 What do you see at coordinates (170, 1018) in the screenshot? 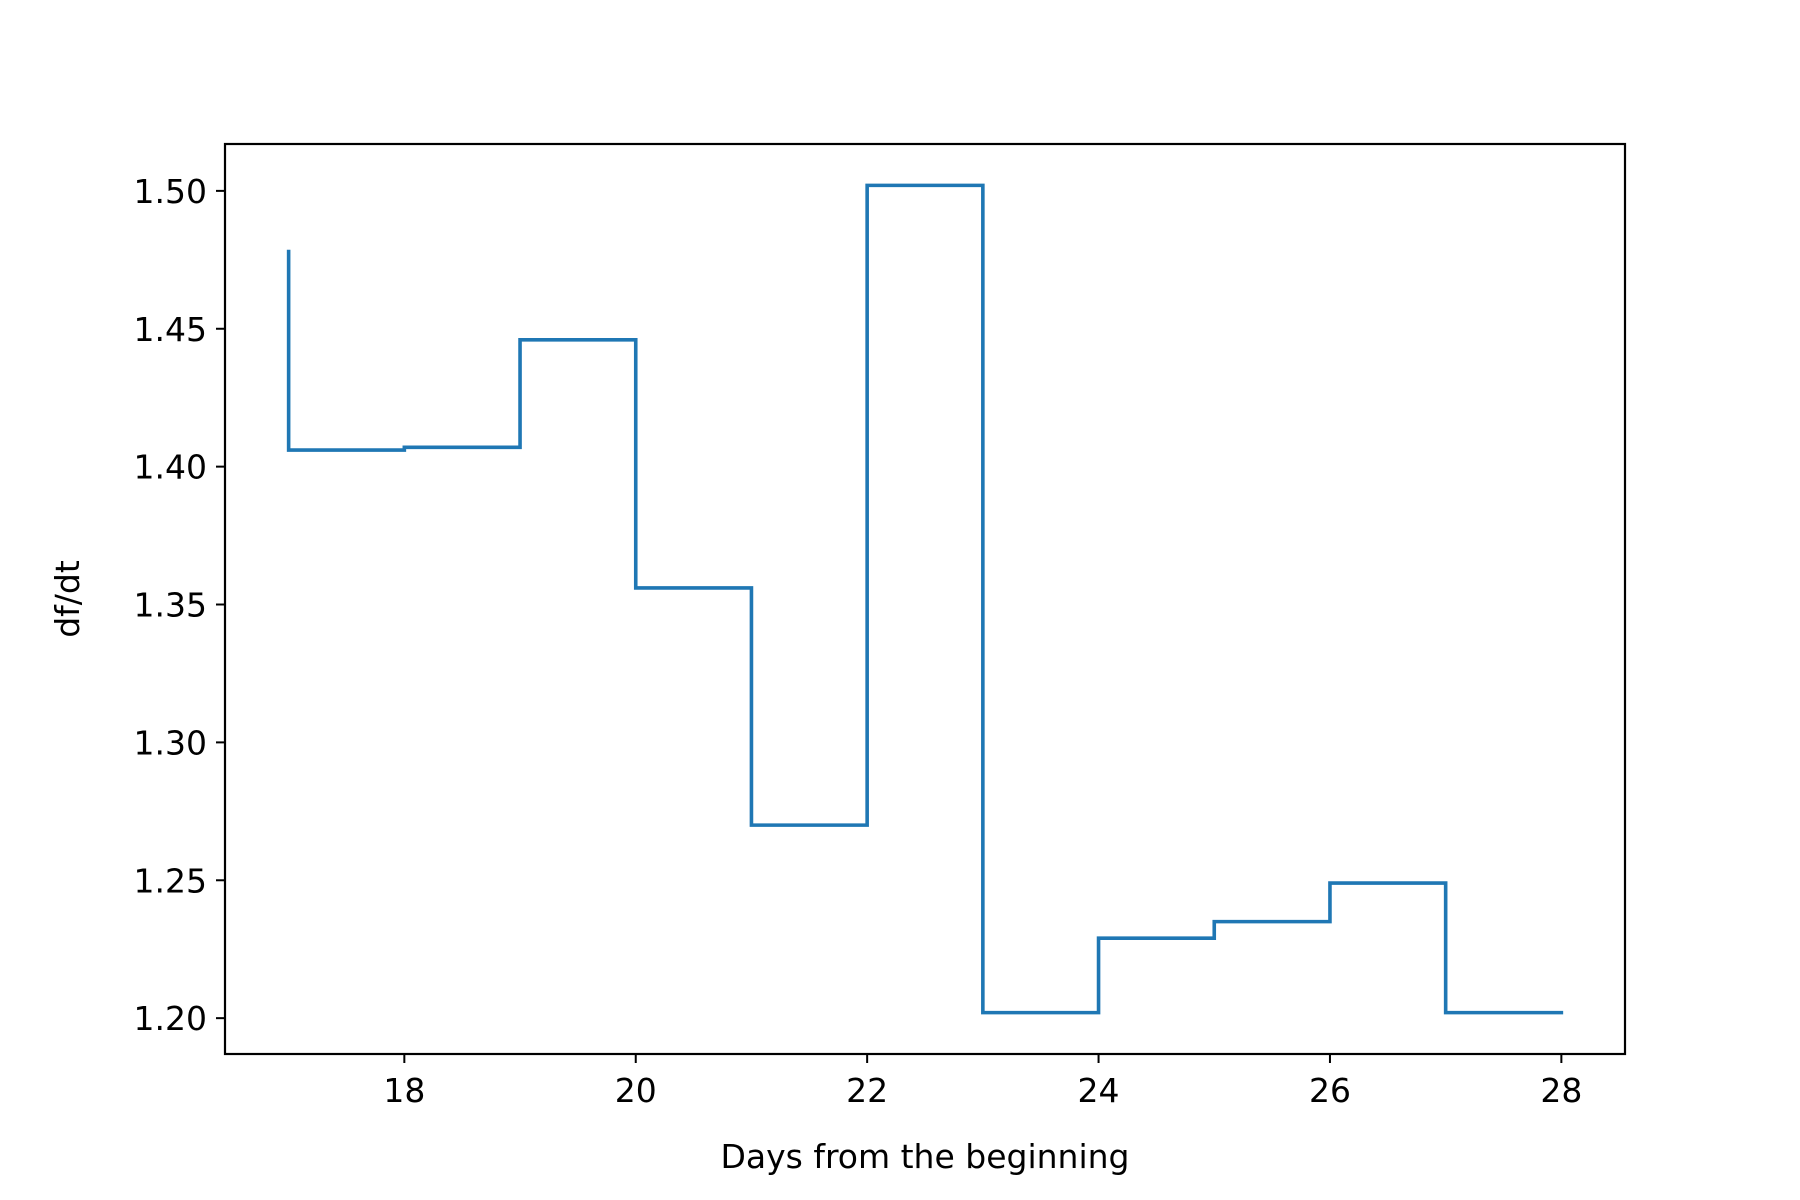
I see `y-tick-label: 1.20` at bounding box center [170, 1018].